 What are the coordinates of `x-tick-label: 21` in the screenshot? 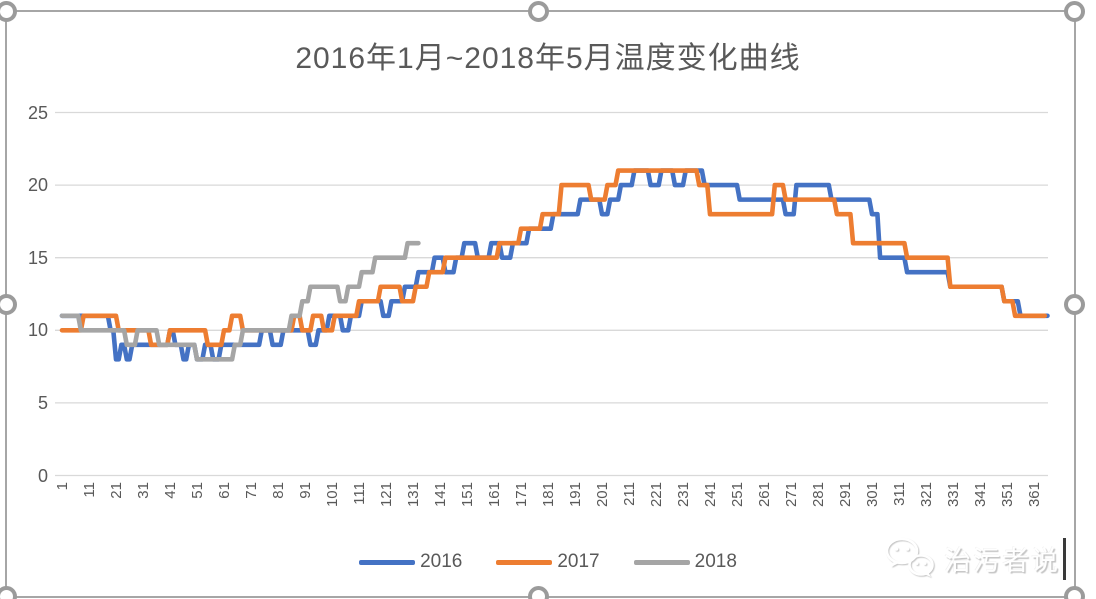 It's located at (116, 490).